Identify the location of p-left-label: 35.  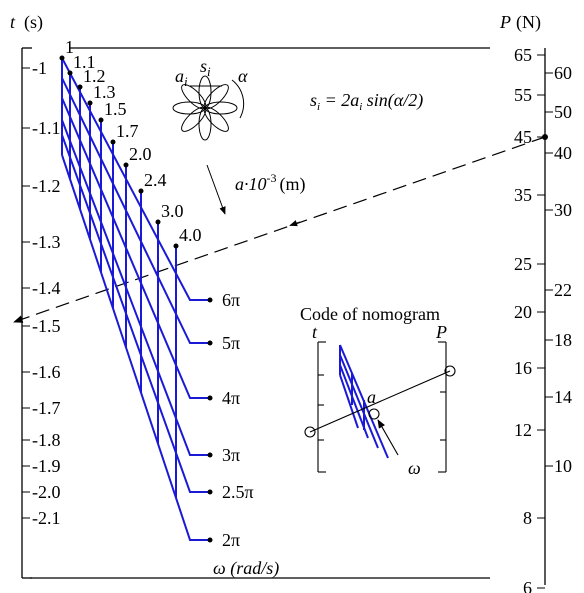
(523, 195).